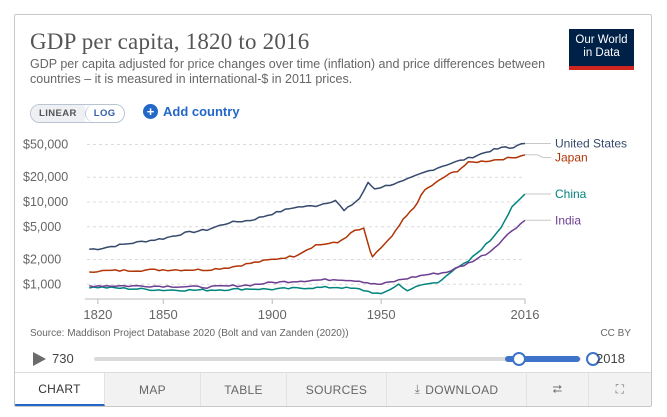 Image resolution: width=667 pixels, height=417 pixels. I want to click on tab-bar: CHART MAP TABLE SOURCES ⤓ DOWNLOAD ⮂ ⛶, so click(333, 389).